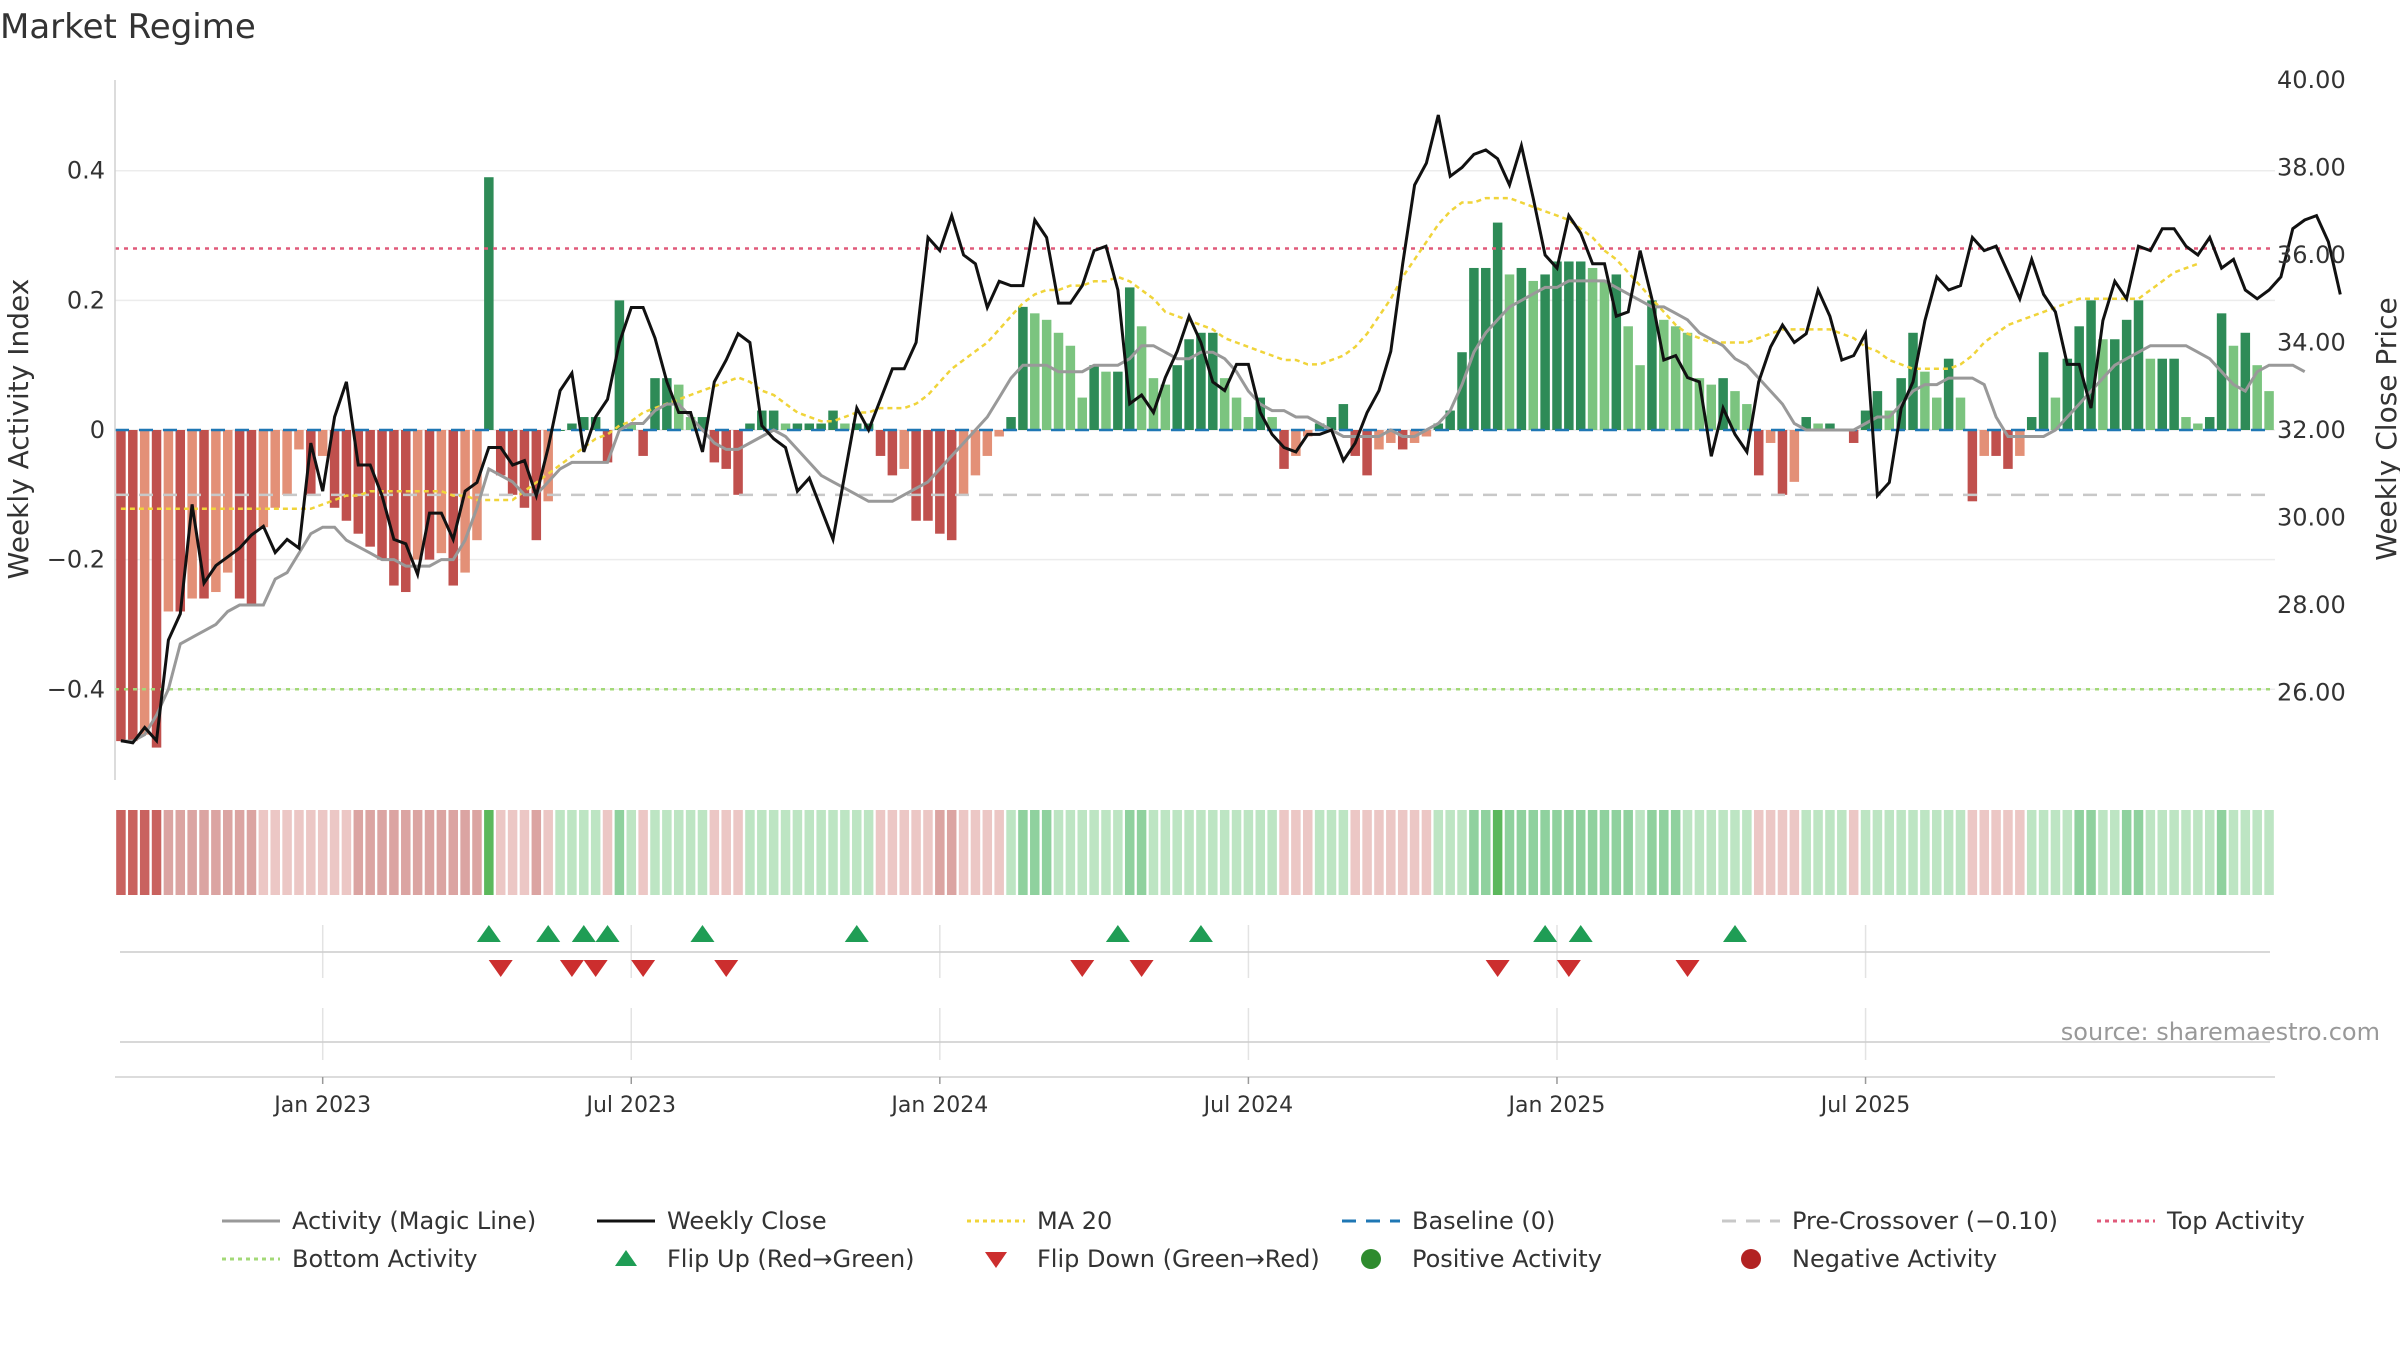 The width and height of the screenshot is (2400, 1350). What do you see at coordinates (378, 1221) in the screenshot?
I see `legend-item: Activity (Magic Line)` at bounding box center [378, 1221].